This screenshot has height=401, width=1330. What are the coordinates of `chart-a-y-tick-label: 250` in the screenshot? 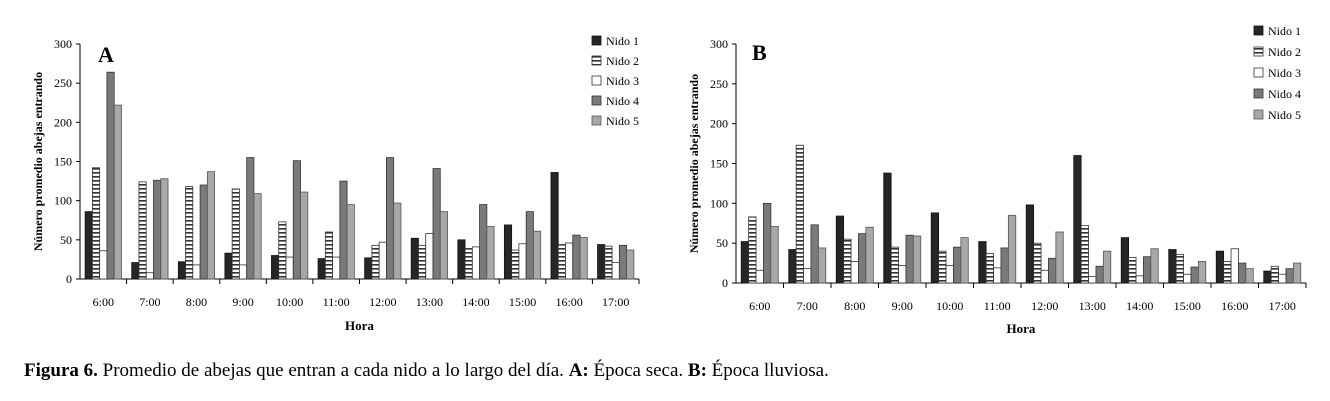 It's located at (63, 83).